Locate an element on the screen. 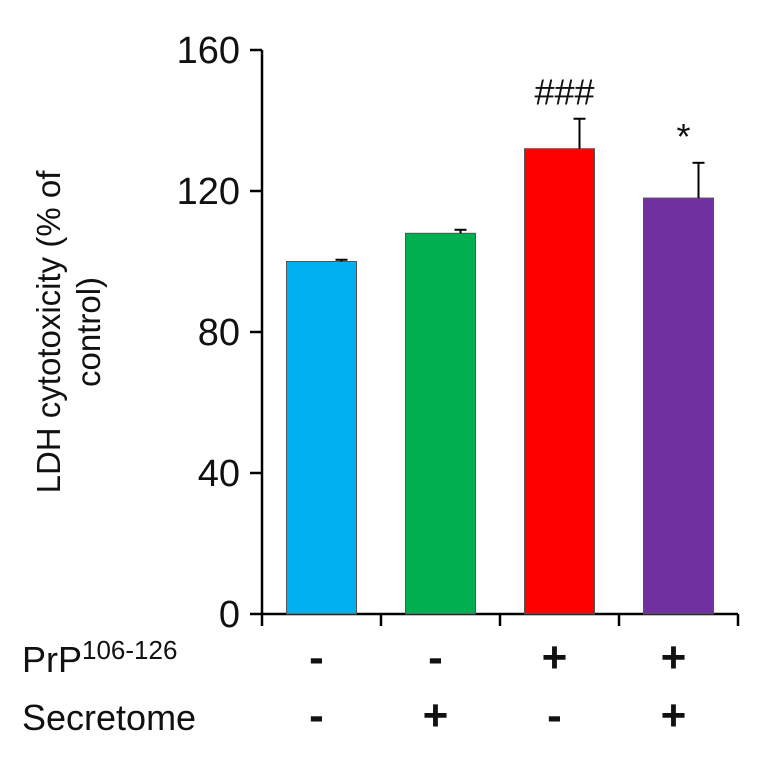 The height and width of the screenshot is (769, 764). y-tick-label: 0 is located at coordinates (229, 615).